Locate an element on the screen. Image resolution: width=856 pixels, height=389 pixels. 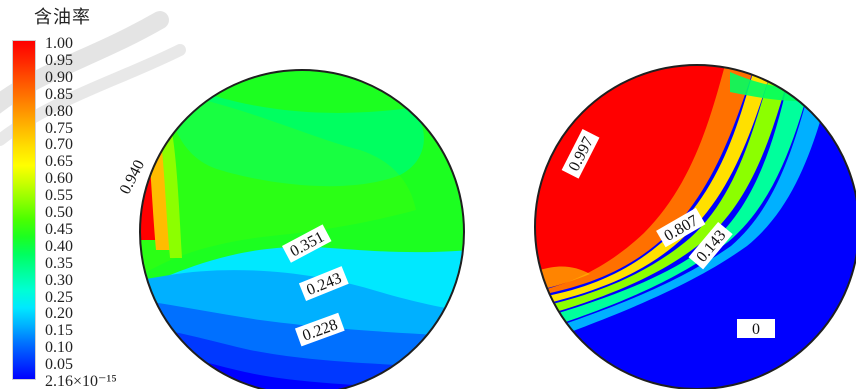
legend-value: 0.35 is located at coordinates (59, 263).